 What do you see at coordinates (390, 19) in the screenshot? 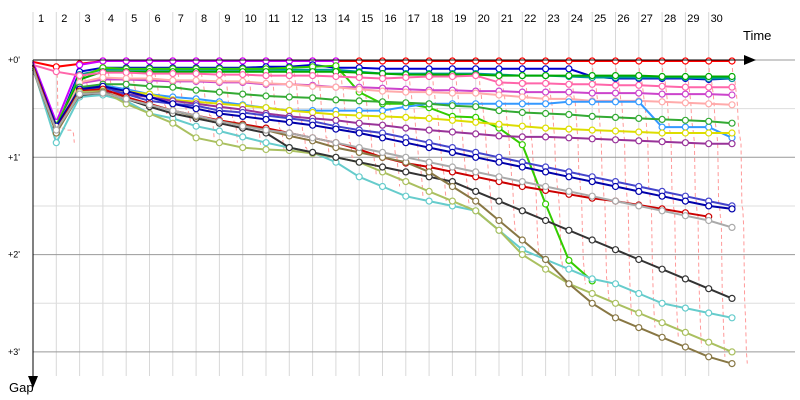
I see `x-tick-label: 16` at bounding box center [390, 19].